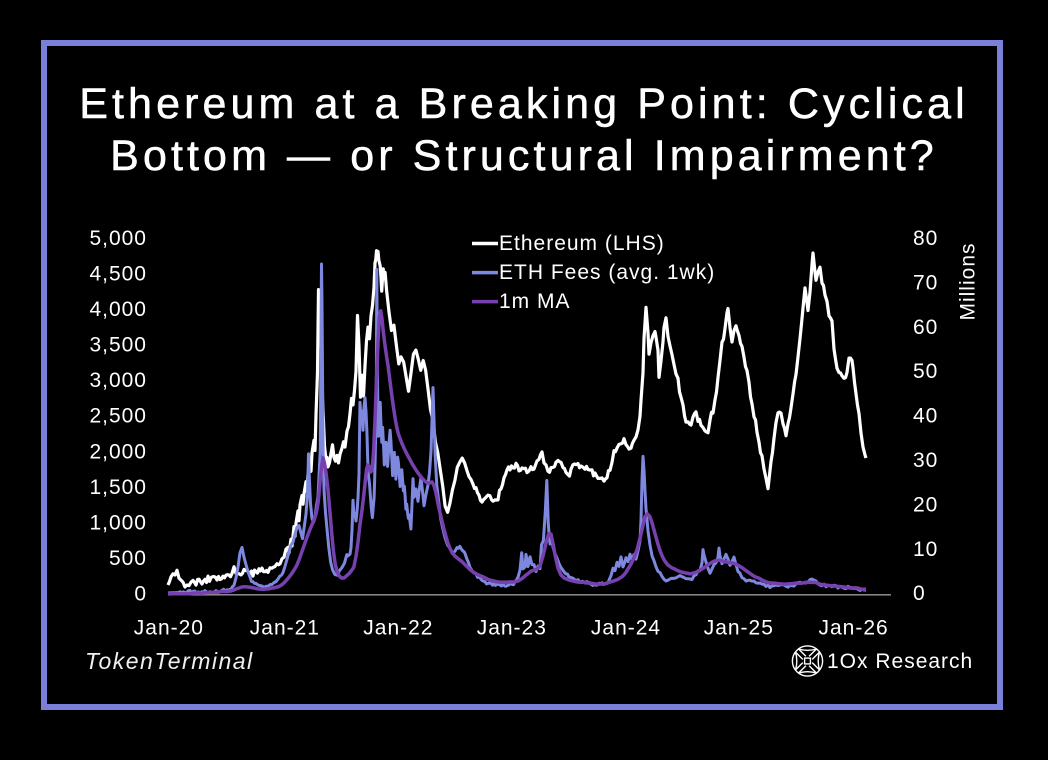 The image size is (1048, 760). Describe the element at coordinates (118, 309) in the screenshot. I see `svg-text: 4,000` at that location.